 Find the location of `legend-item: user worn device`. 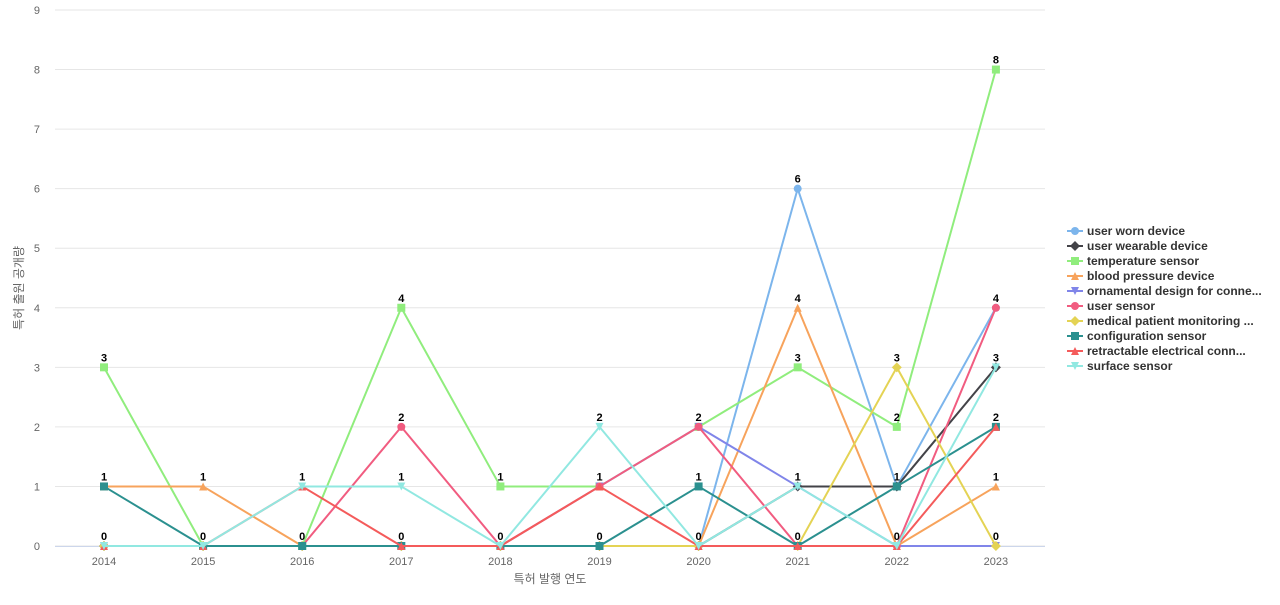

legend-item: user worn device is located at coordinates (1126, 231).